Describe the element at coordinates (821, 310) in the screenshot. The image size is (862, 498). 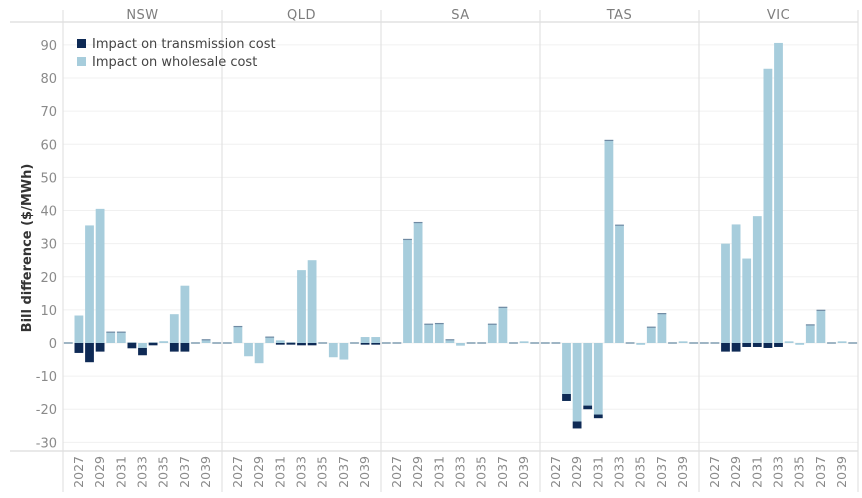
I see `bar-cap-vic-2037` at that location.